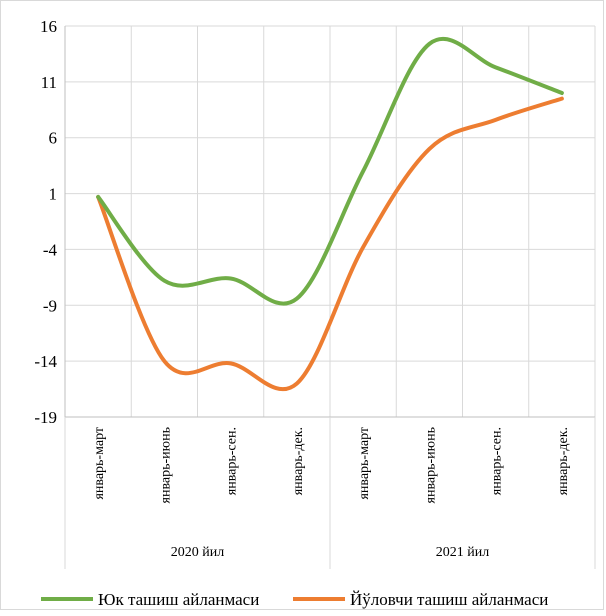 This screenshot has height=616, width=606. I want to click on y-tick-label: 6, so click(53, 138).